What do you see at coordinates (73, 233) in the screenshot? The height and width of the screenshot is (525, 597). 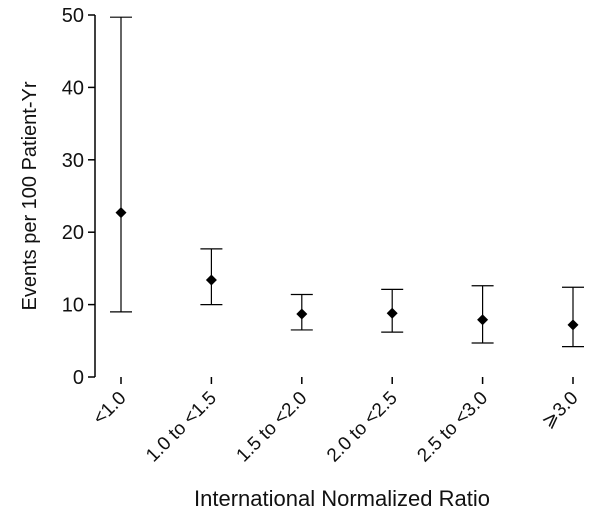 I see `y-tick-label: 20` at bounding box center [73, 233].